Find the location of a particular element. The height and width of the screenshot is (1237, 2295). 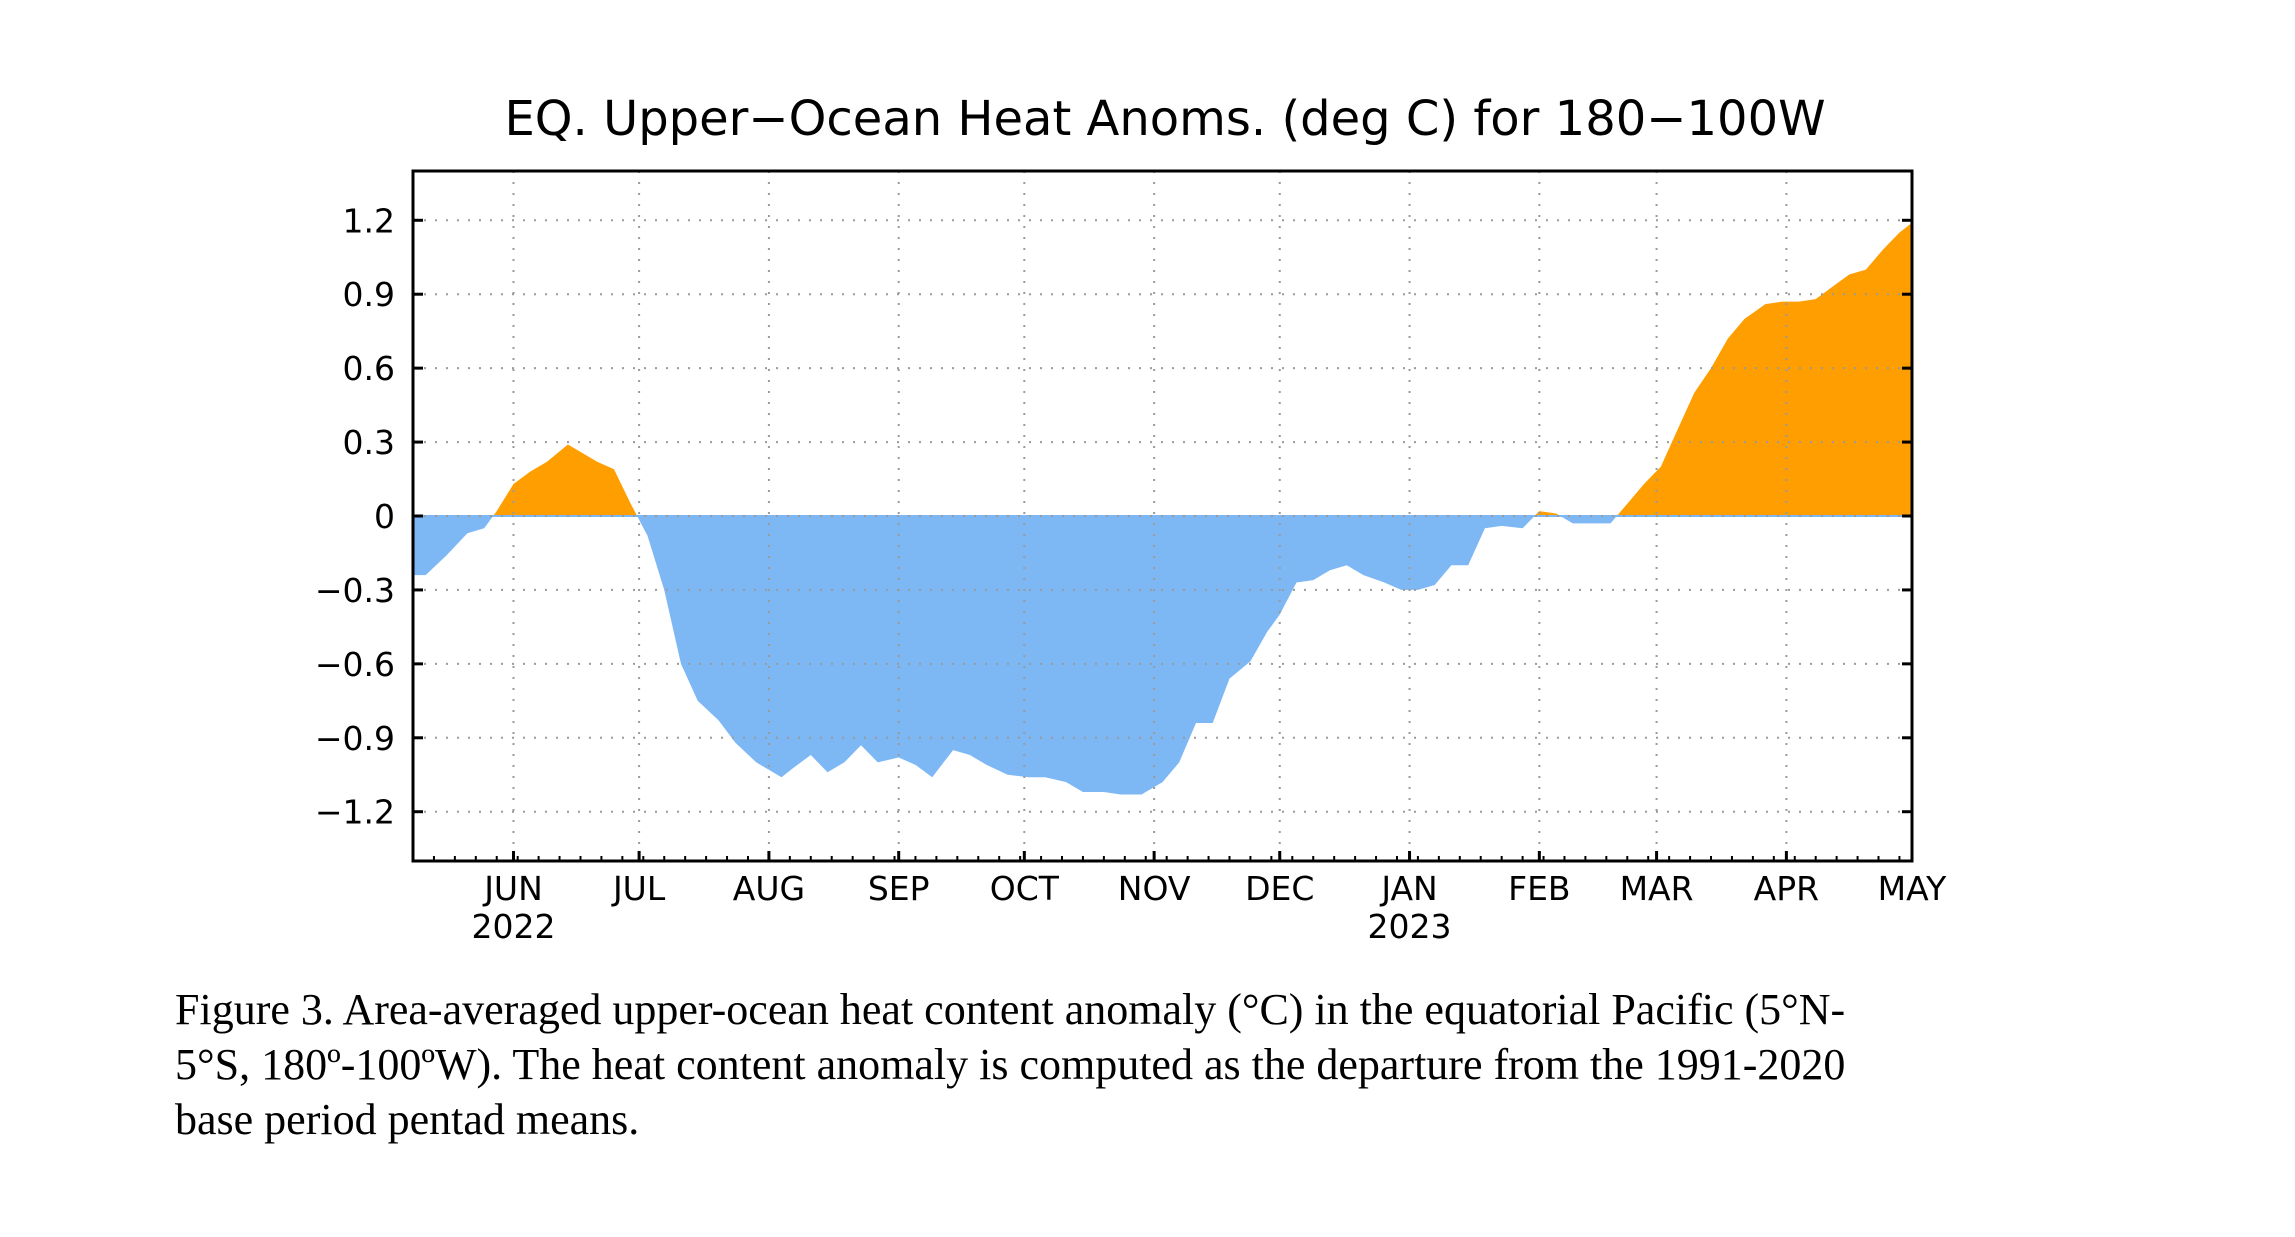

x-tick-year-label: 2023 is located at coordinates (1410, 926).